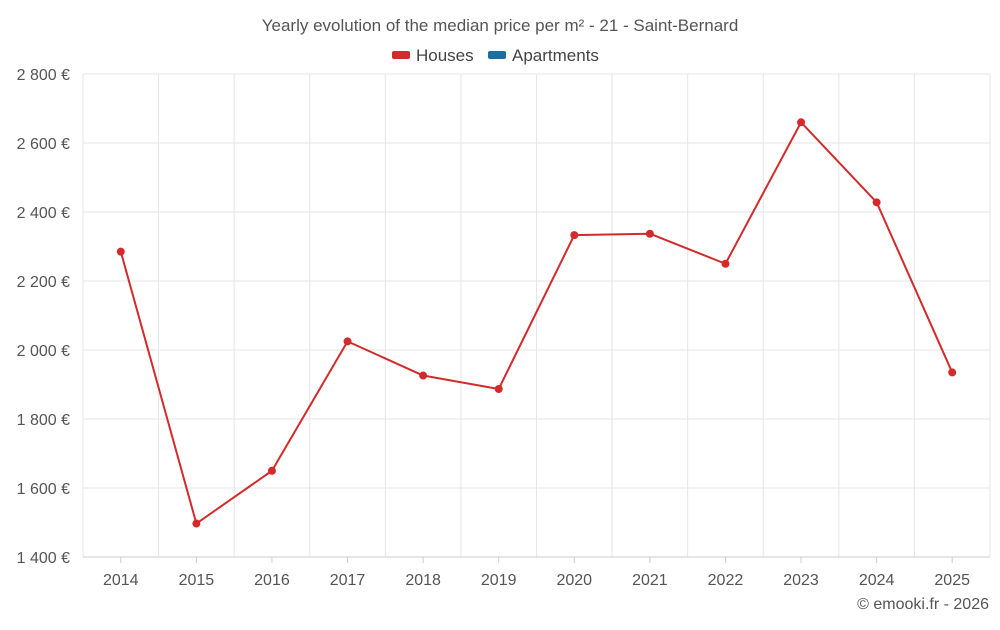  Describe the element at coordinates (43, 144) in the screenshot. I see `y-tick-label: 2 600 €` at that location.